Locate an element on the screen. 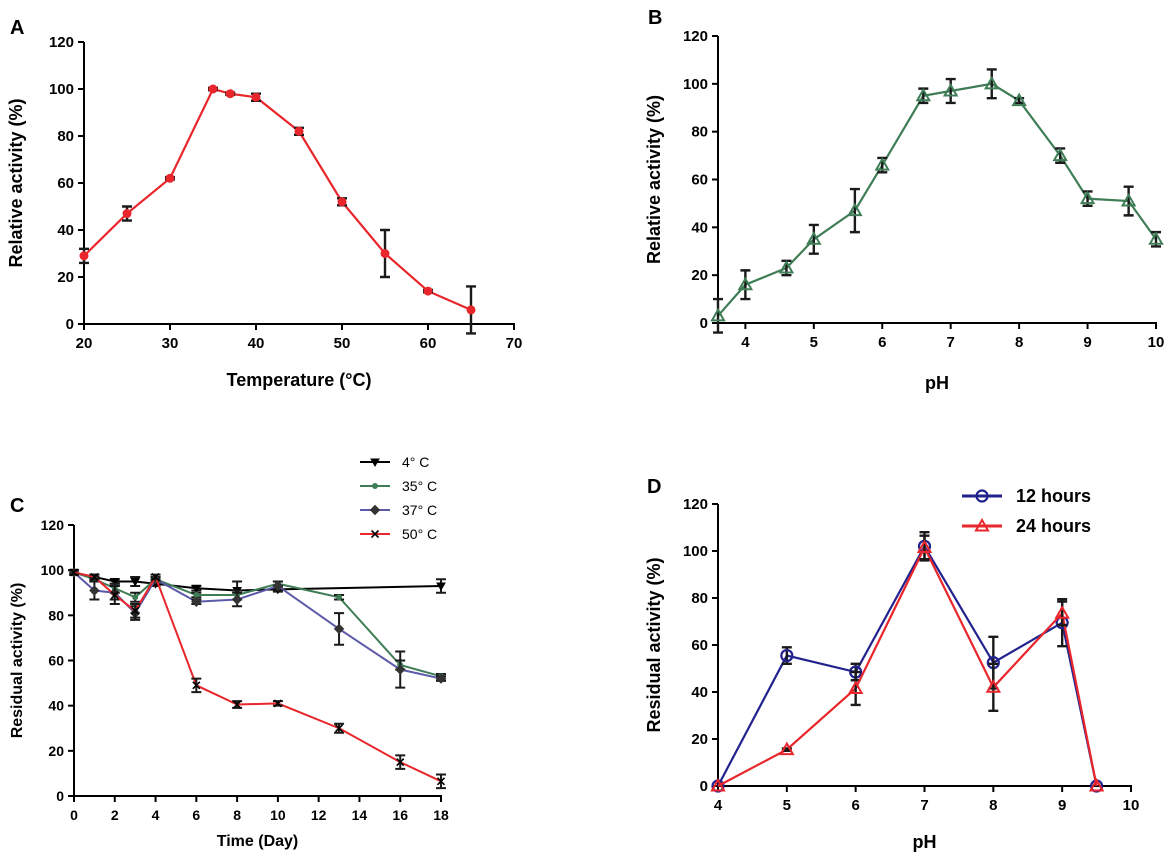 This screenshot has height=859, width=1169. legend-label: 24 hours is located at coordinates (1053, 526).